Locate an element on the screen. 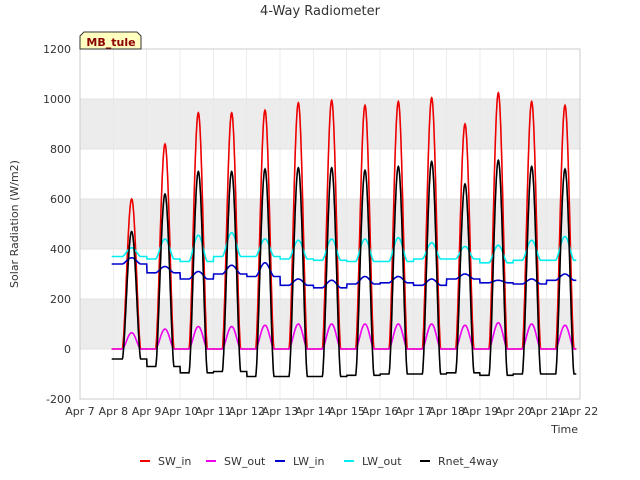 This screenshot has width=640, height=480. series-line-lw-in is located at coordinates (344, 273).